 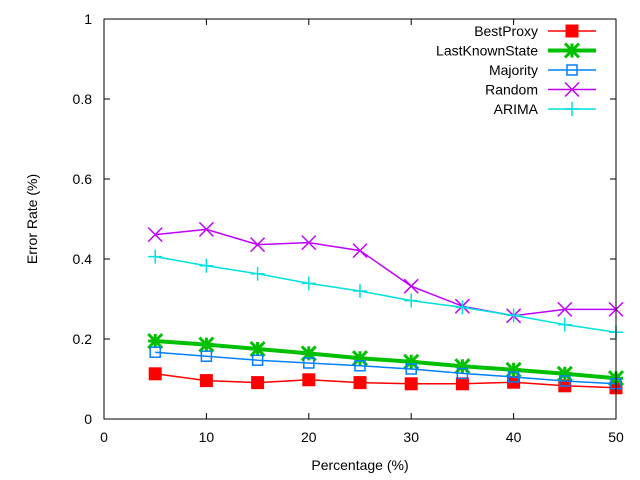 What do you see at coordinates (411, 437) in the screenshot?
I see `x-tick-label: 30` at bounding box center [411, 437].